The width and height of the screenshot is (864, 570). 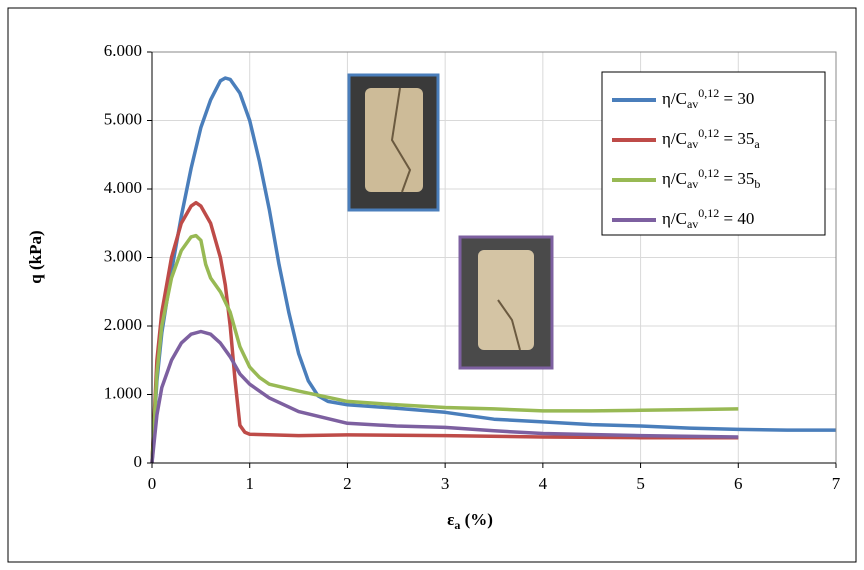 I want to click on x-tick-label: 3, so click(x=445, y=483).